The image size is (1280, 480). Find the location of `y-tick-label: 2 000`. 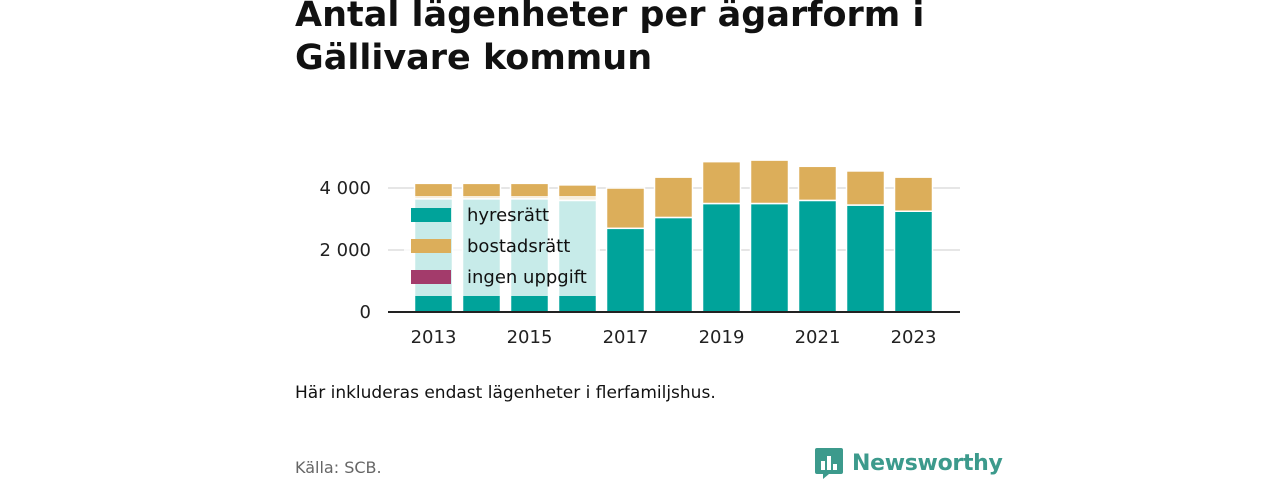

y-tick-label: 2 000 is located at coordinates (345, 250).